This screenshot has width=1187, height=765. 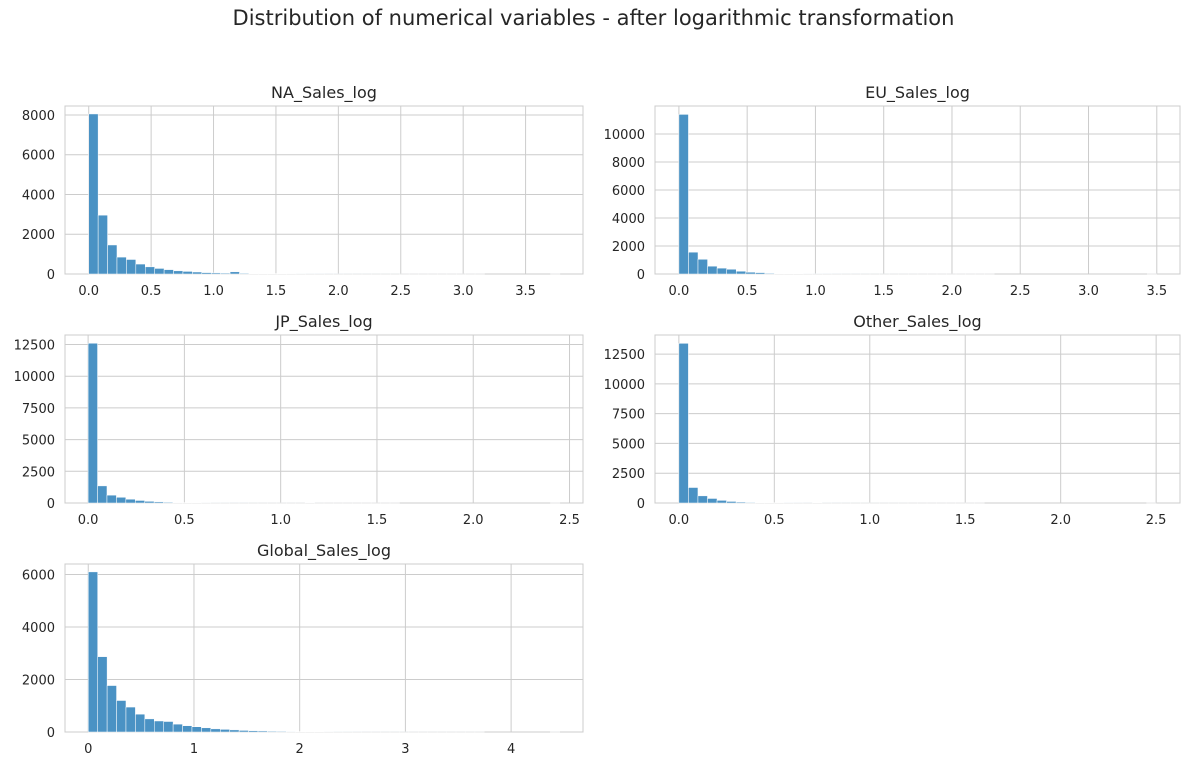 I want to click on x-tick-label: 2.0, so click(x=338, y=291).